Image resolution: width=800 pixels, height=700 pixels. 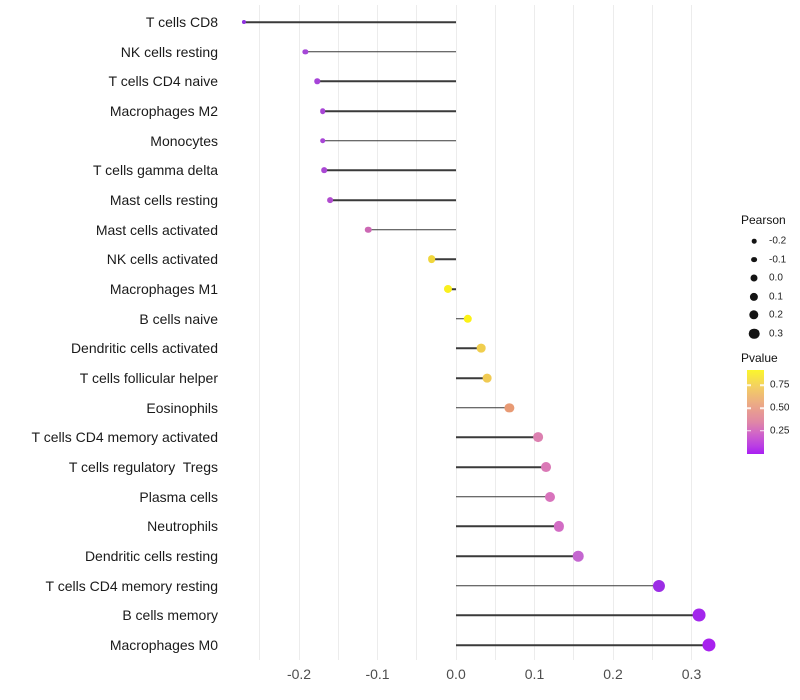 I want to click on x-tick-label: 0.3, so click(x=691, y=674).